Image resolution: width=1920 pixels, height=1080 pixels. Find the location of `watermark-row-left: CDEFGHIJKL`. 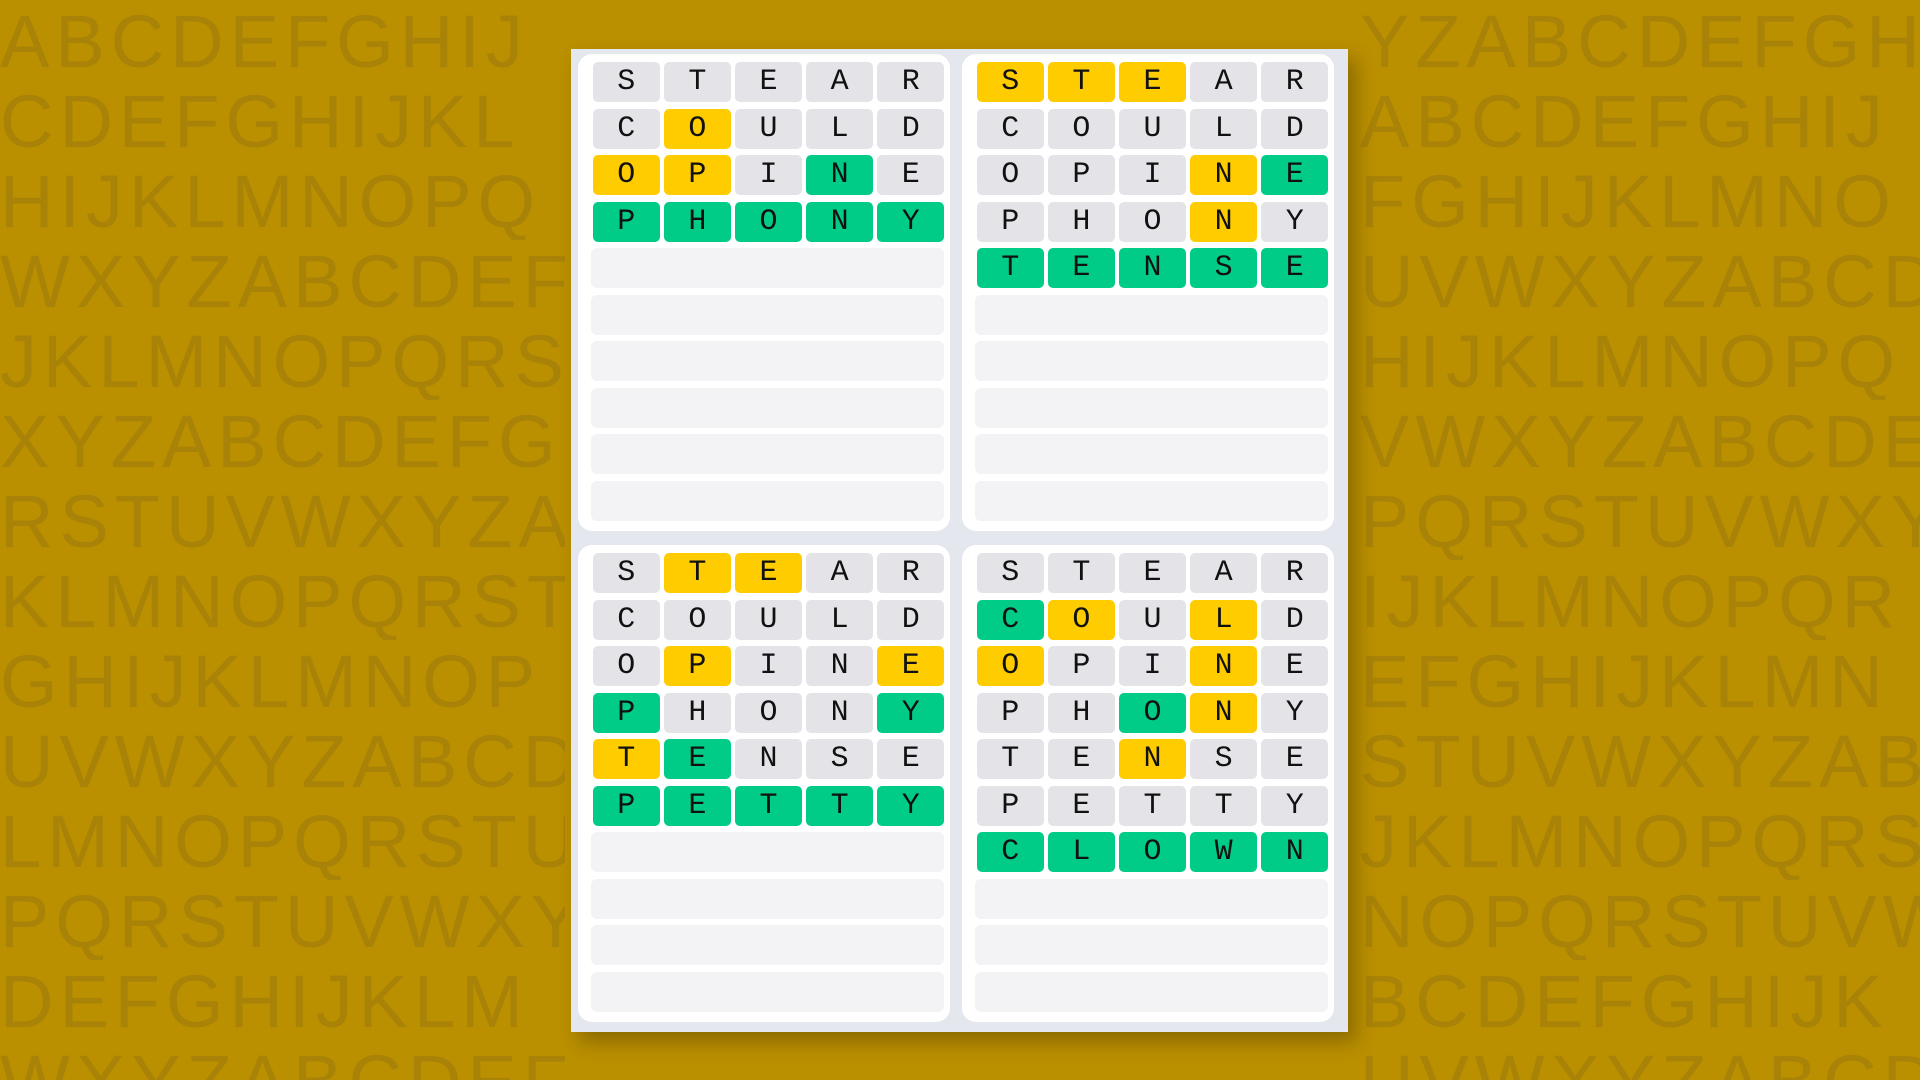

watermark-row-left: CDEFGHIJKL is located at coordinates (260, 122).